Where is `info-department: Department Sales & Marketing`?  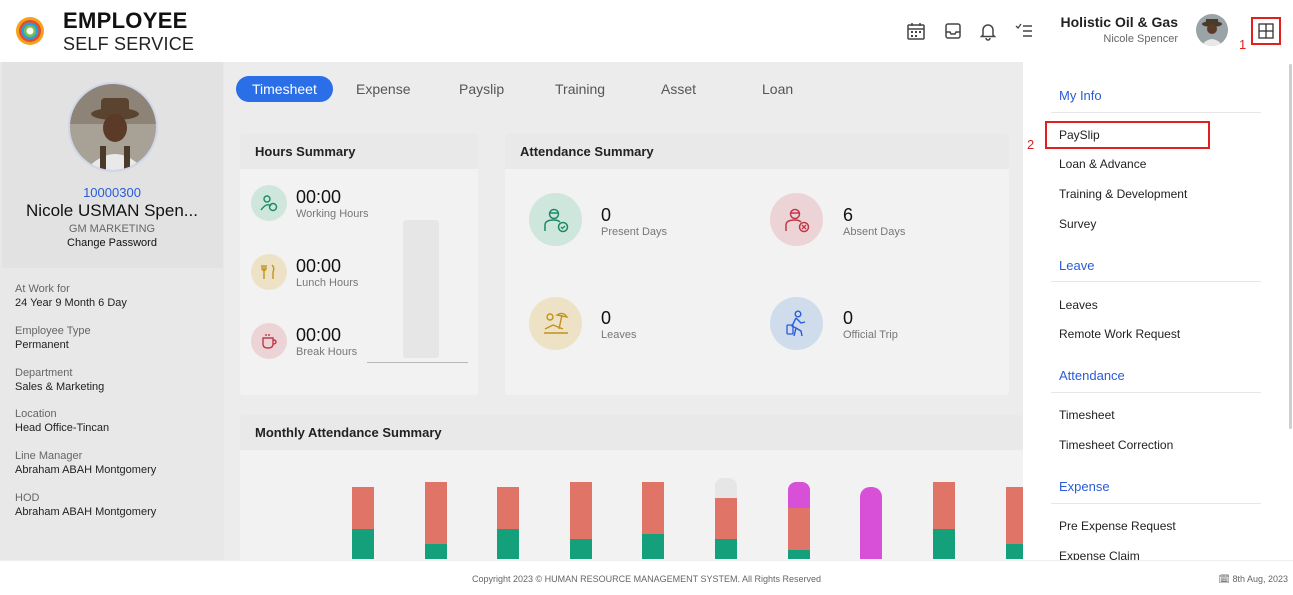
info-department: Department Sales & Marketing is located at coordinates (59, 380).